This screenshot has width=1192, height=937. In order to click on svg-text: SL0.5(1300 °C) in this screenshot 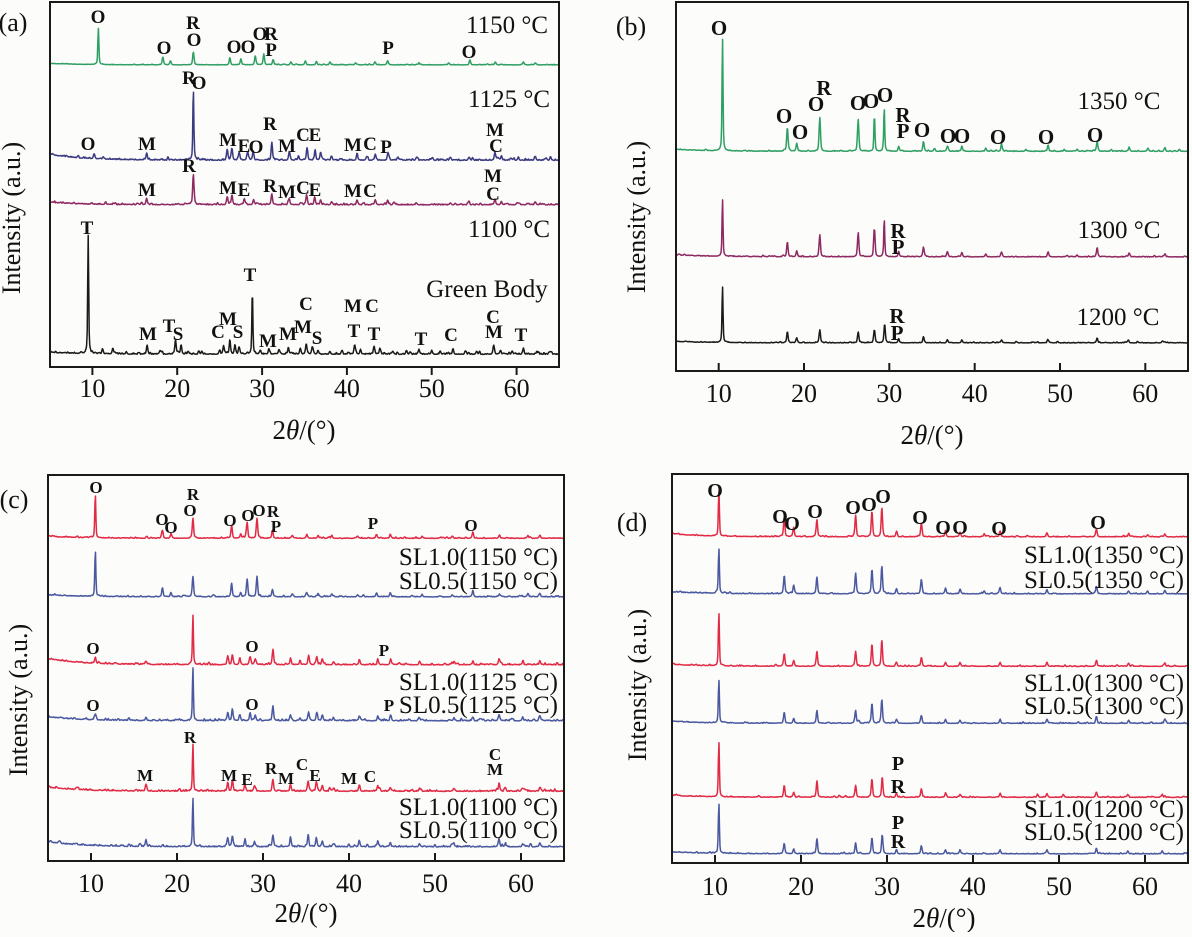, I will do `click(1104, 706)`.